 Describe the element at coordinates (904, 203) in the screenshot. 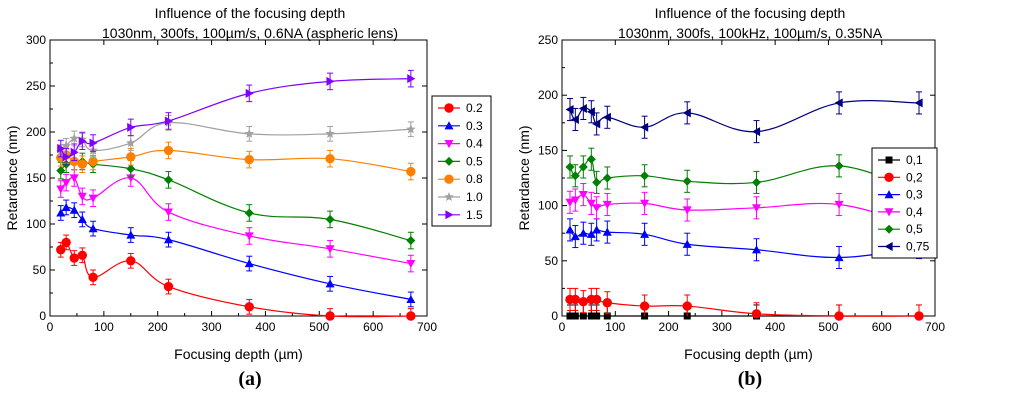

I see `legend-box` at that location.